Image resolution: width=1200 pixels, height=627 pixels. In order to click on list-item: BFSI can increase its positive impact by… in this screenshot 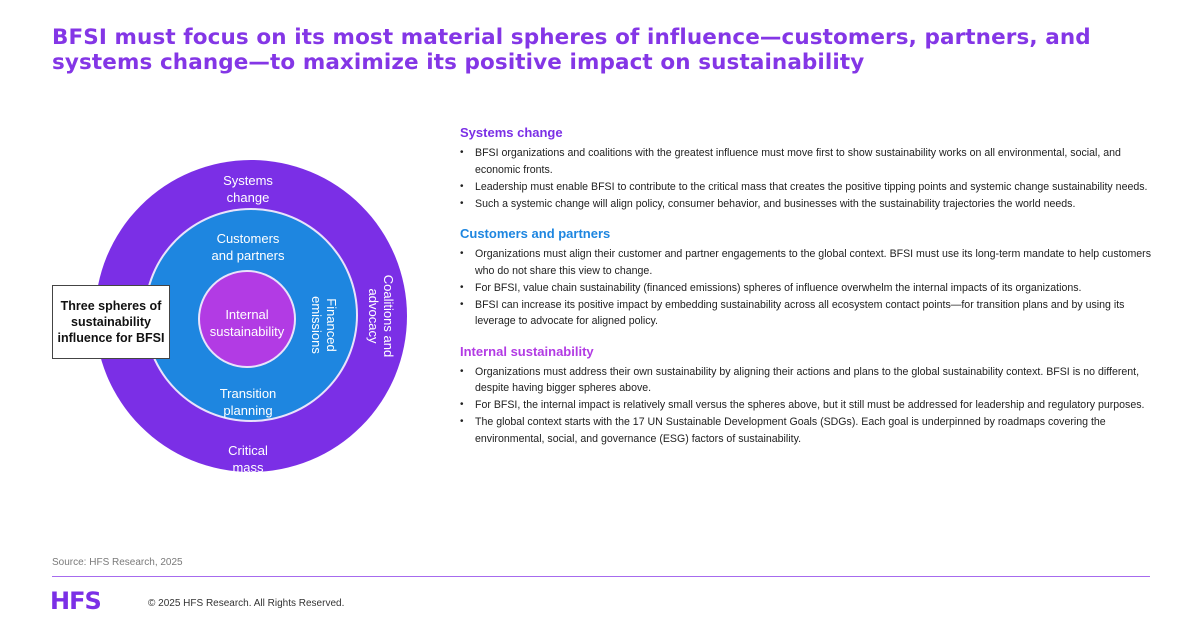, I will do `click(806, 313)`.